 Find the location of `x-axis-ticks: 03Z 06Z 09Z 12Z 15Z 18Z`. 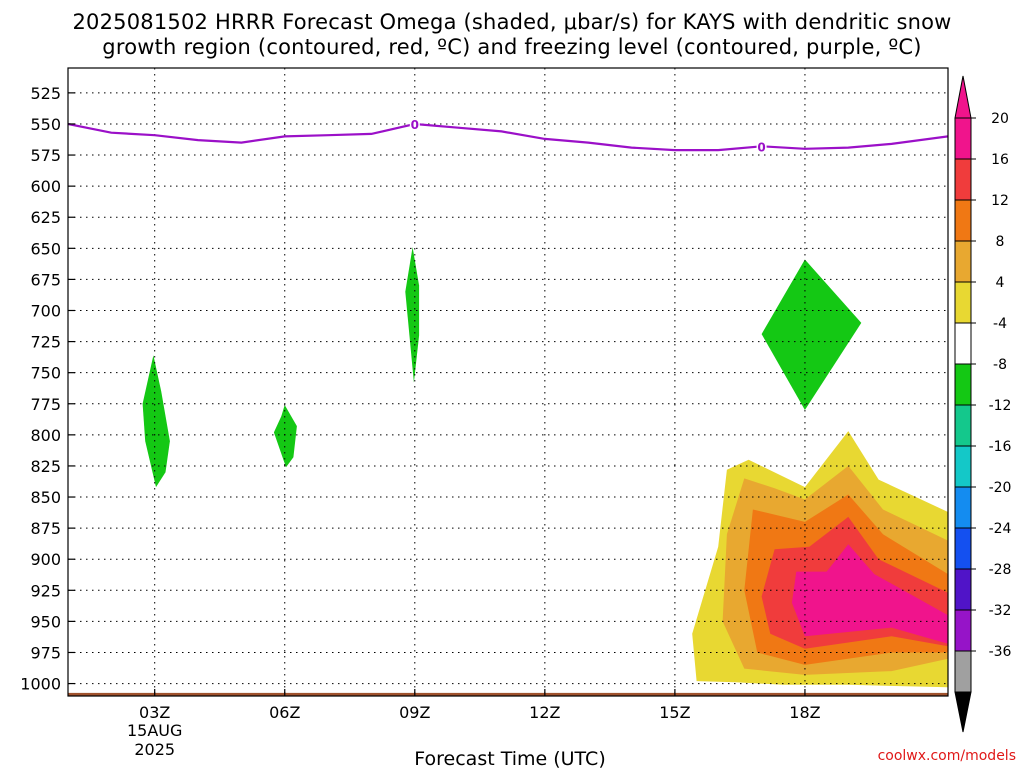

x-axis-ticks: 03Z 06Z 09Z 12Z 15Z 18Z is located at coordinates (480, 705).